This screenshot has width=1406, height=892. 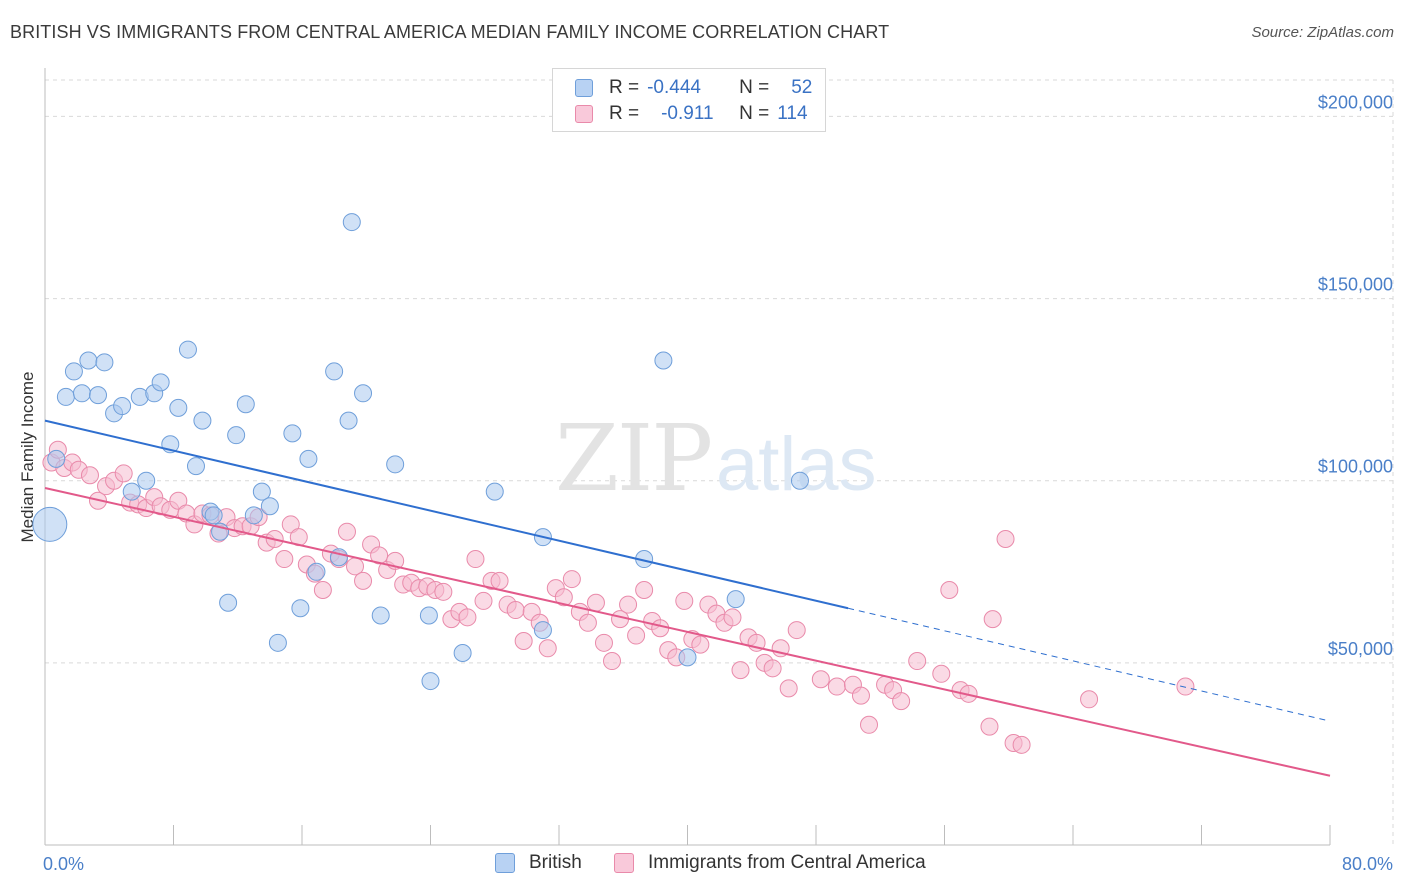 What do you see at coordinates (624, 113) in the screenshot?
I see `central-r-label: R =` at bounding box center [624, 113].